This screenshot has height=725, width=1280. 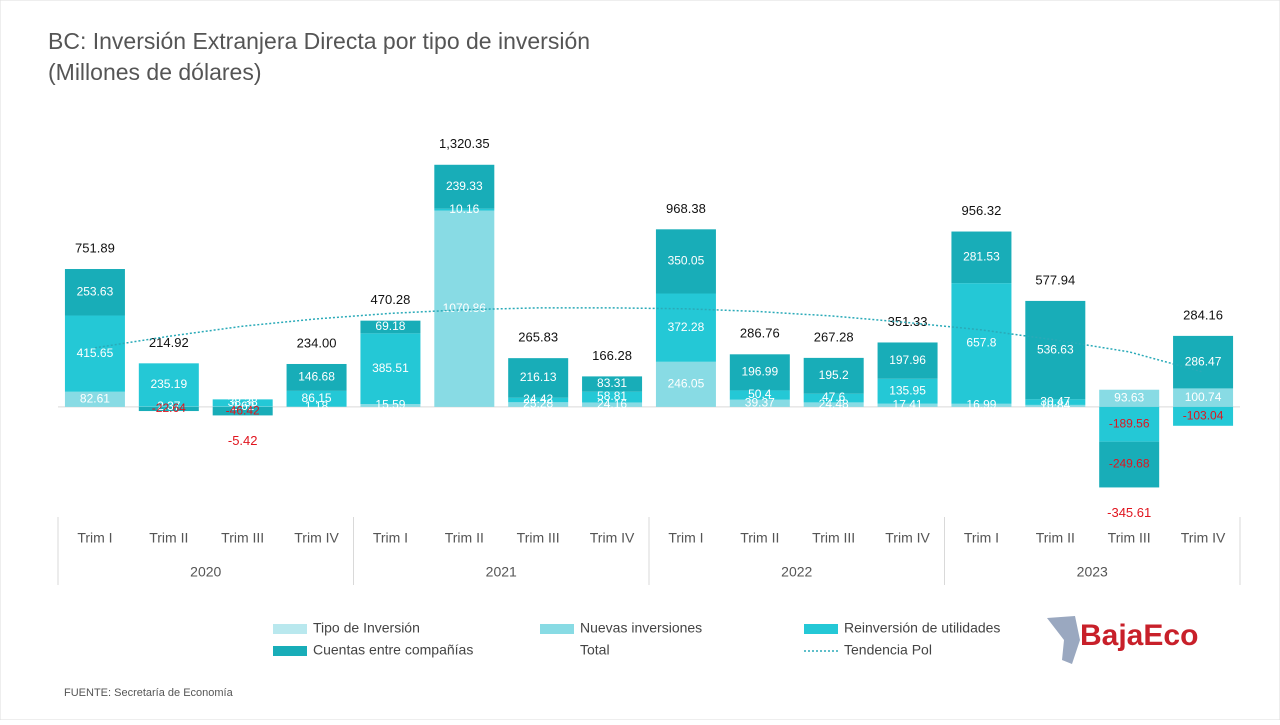 I want to click on segment-label: 10.16, so click(x=464, y=209).